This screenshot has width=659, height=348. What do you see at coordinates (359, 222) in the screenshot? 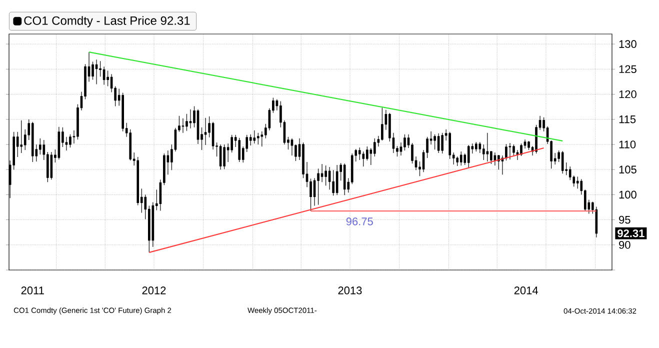
I see `annotation: 96.75` at bounding box center [359, 222].